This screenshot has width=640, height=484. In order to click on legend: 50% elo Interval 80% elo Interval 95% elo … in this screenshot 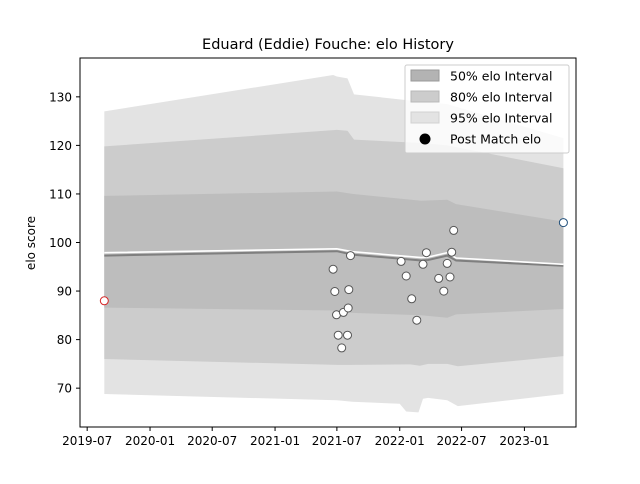, I will do `click(487, 109)`.